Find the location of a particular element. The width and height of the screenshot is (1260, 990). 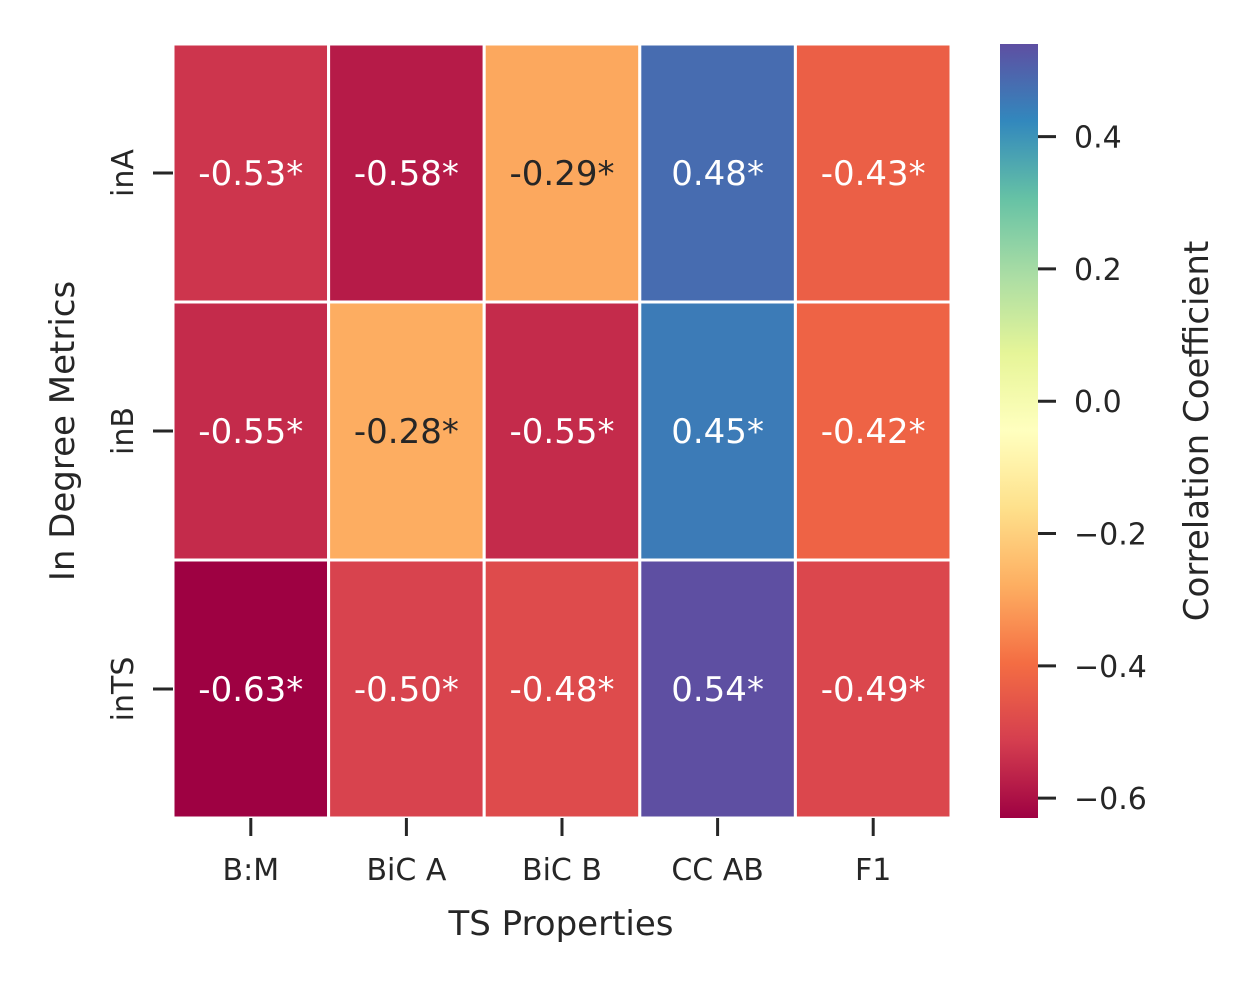

colorbar-tick-label: −0.4 is located at coordinates (1110, 667).